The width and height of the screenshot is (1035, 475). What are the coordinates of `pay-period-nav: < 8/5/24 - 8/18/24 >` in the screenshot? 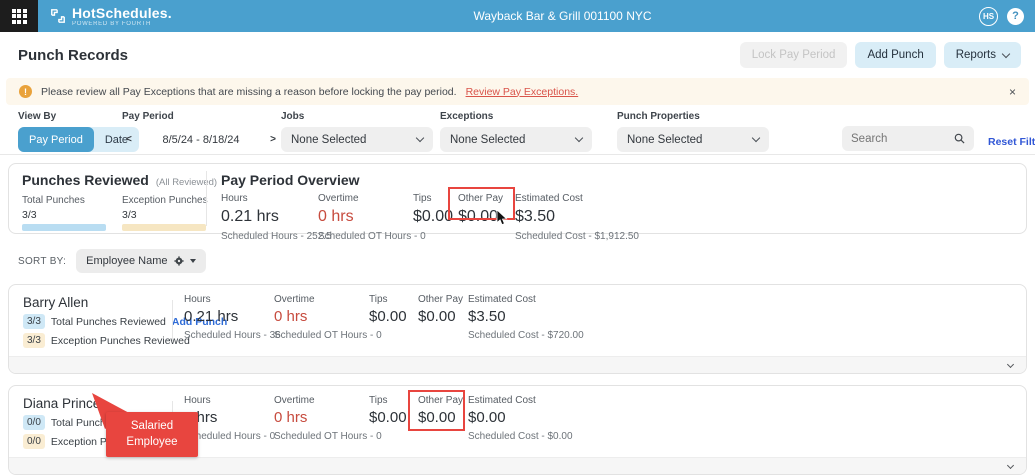 It's located at (201, 139).